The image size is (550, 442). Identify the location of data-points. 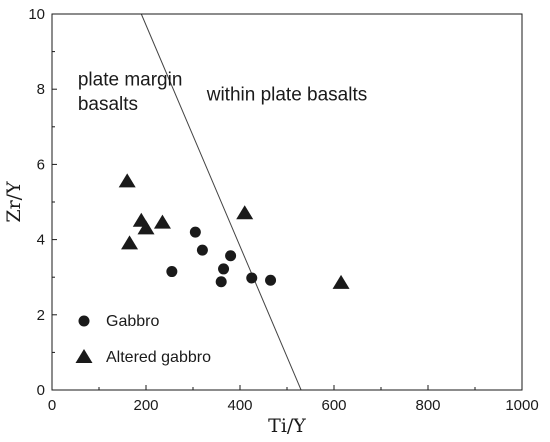
(234, 231).